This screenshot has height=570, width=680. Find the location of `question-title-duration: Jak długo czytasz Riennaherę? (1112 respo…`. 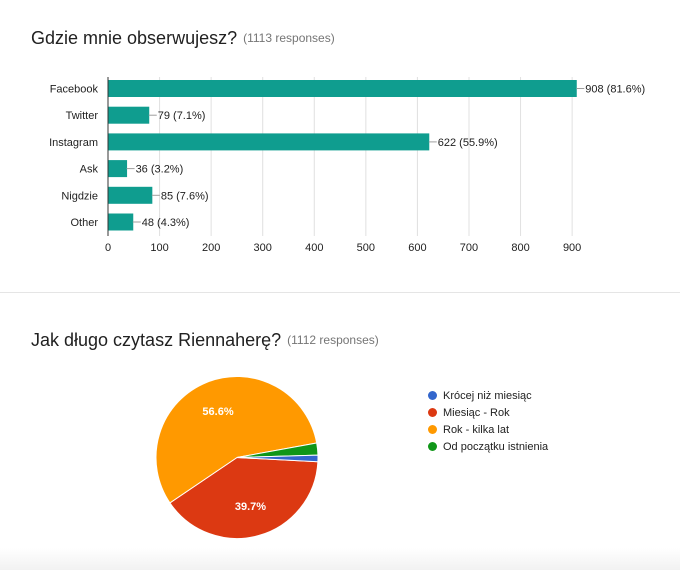

question-title-duration: Jak długo czytasz Riennaherę? (1112 respo… is located at coordinates (205, 340).